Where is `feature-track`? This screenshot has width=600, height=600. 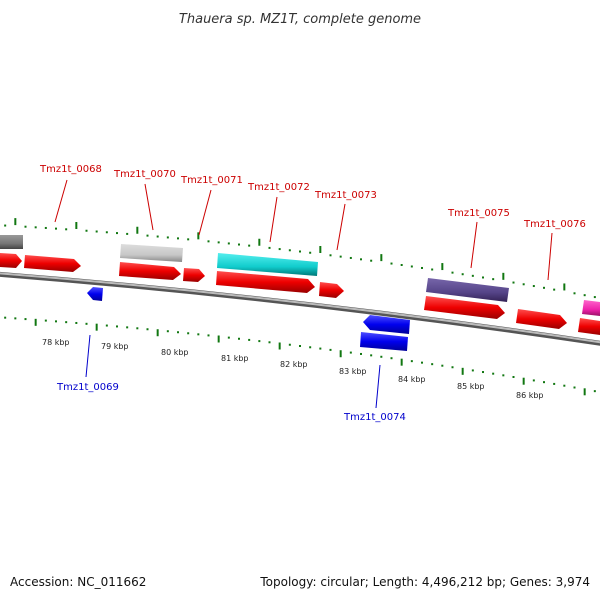 feature-track is located at coordinates (300, 275).